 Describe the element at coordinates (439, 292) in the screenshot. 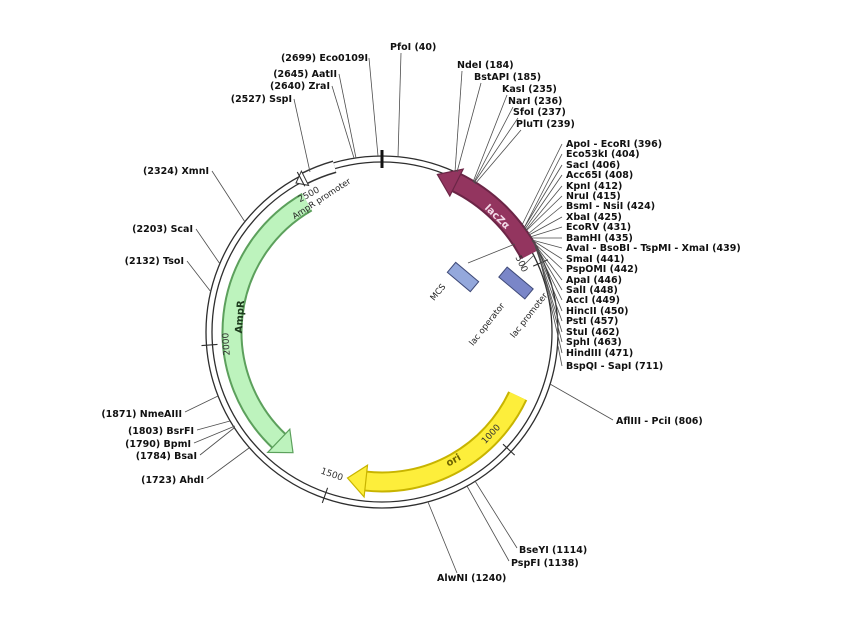

I see `feature-label-mcs: MCS` at that location.